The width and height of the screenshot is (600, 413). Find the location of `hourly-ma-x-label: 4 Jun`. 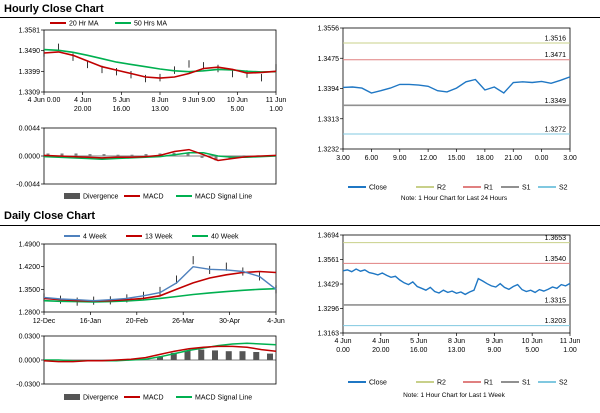

hourly-ma-x-label: 4 Jun is located at coordinates (82, 100).